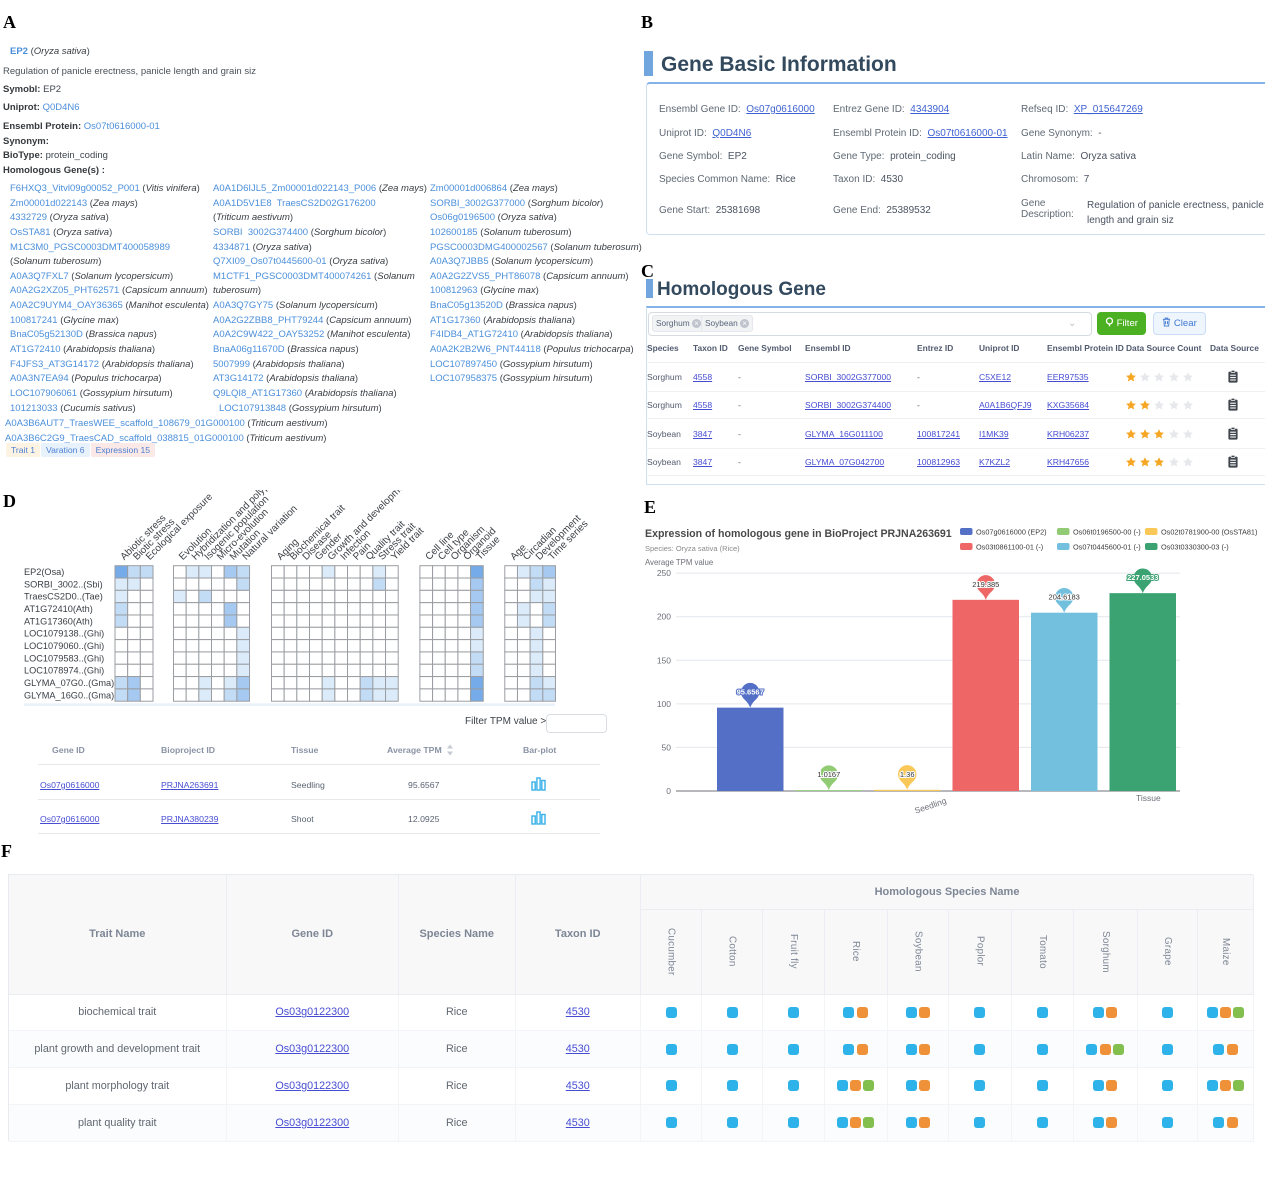  I want to click on svg-text: 100, so click(664, 704).